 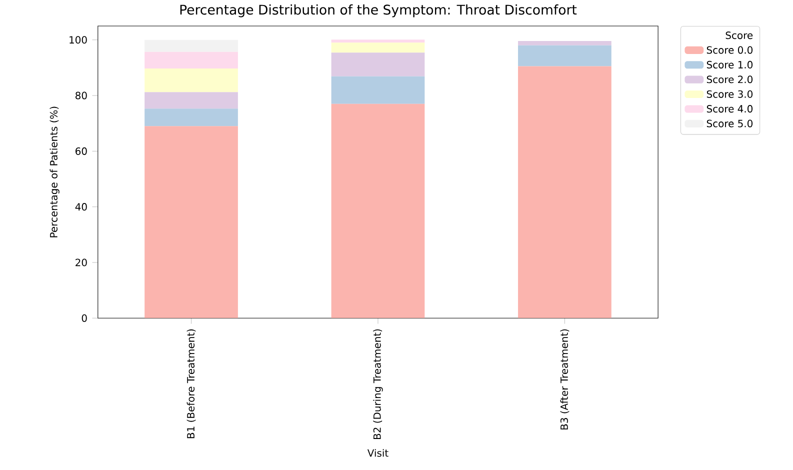 I want to click on y-tick-label: 0, so click(x=84, y=318).